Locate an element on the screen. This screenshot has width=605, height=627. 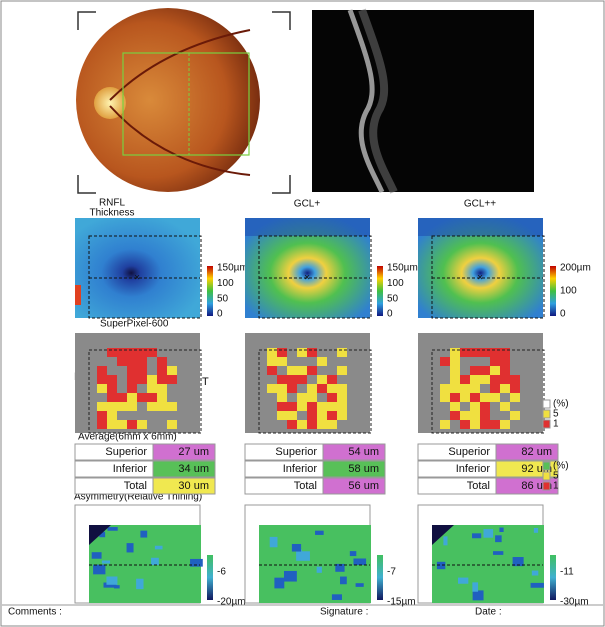
colorbar-label: 0 is located at coordinates (563, 314).